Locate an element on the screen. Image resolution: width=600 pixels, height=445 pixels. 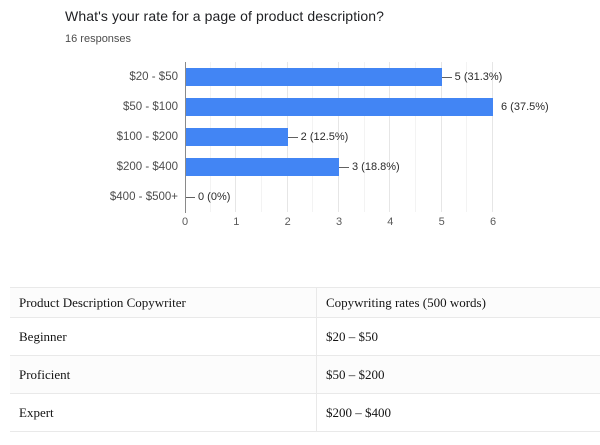
bar-value-text: 0 (0%) is located at coordinates (214, 197).